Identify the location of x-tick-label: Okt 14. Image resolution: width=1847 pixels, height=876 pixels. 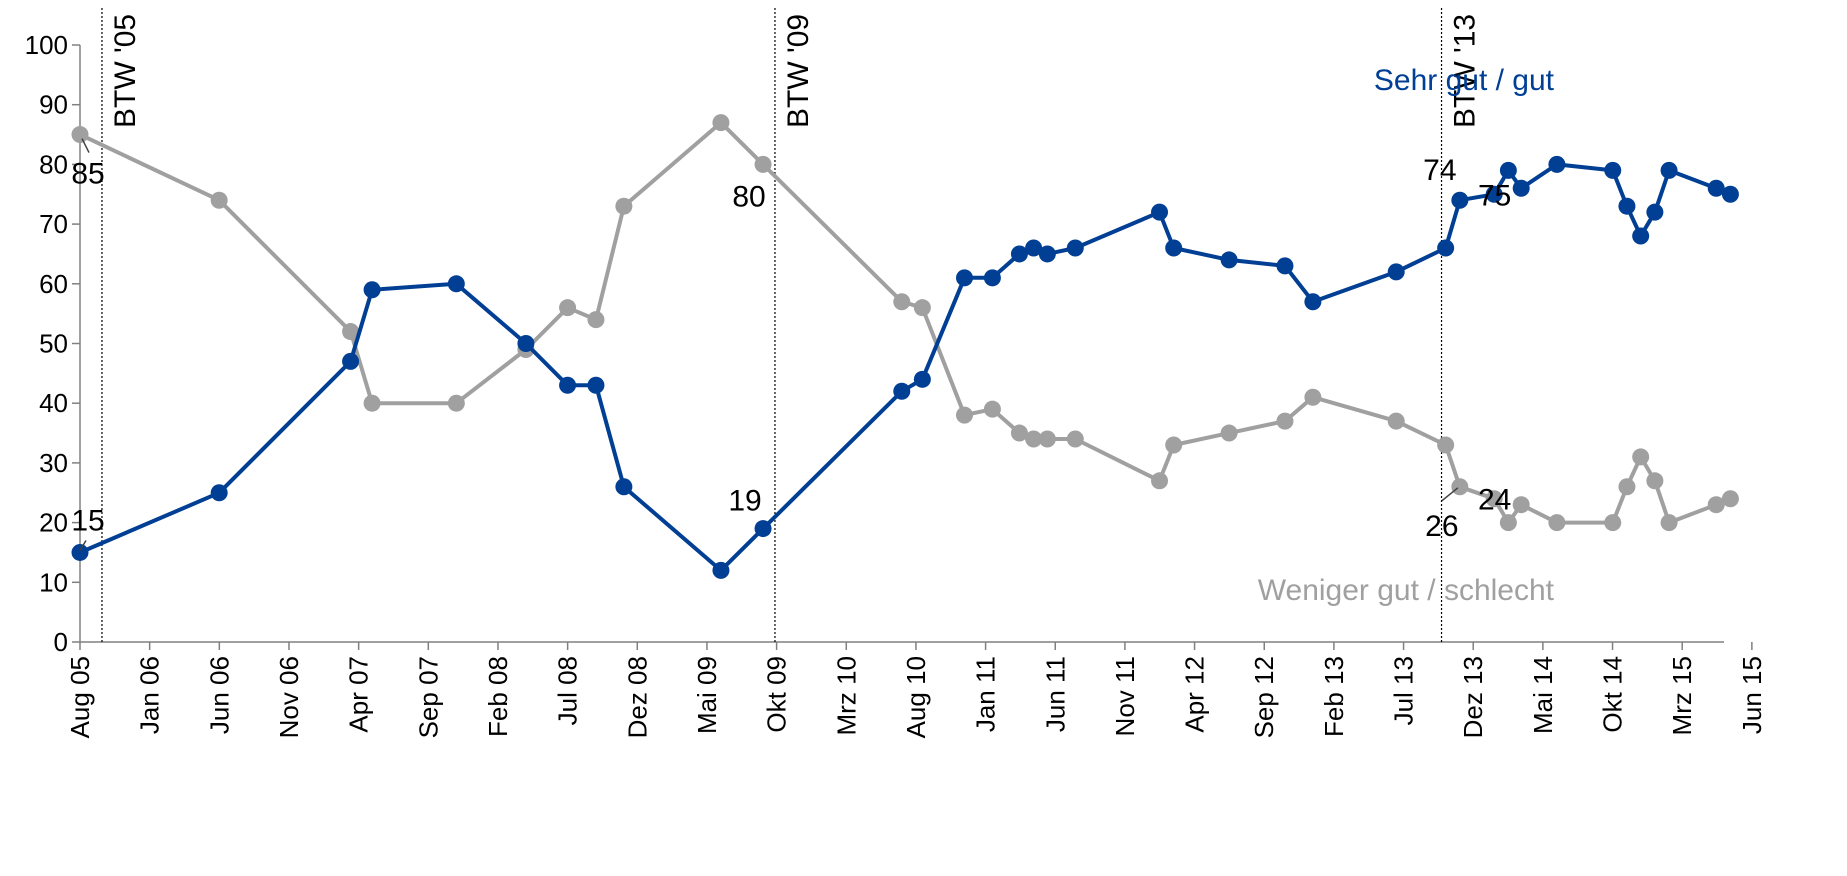
(1613, 694).